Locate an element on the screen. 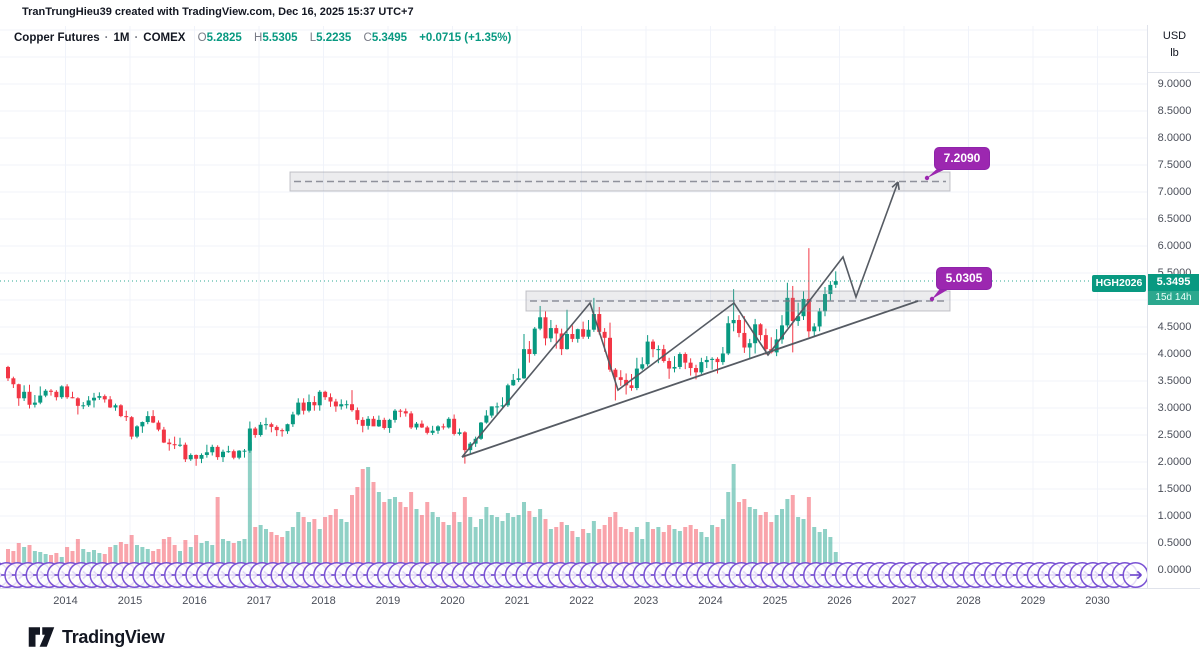 This screenshot has width=1200, height=661. current-price-badge: 5.3495 15d 14h is located at coordinates (1173, 289).